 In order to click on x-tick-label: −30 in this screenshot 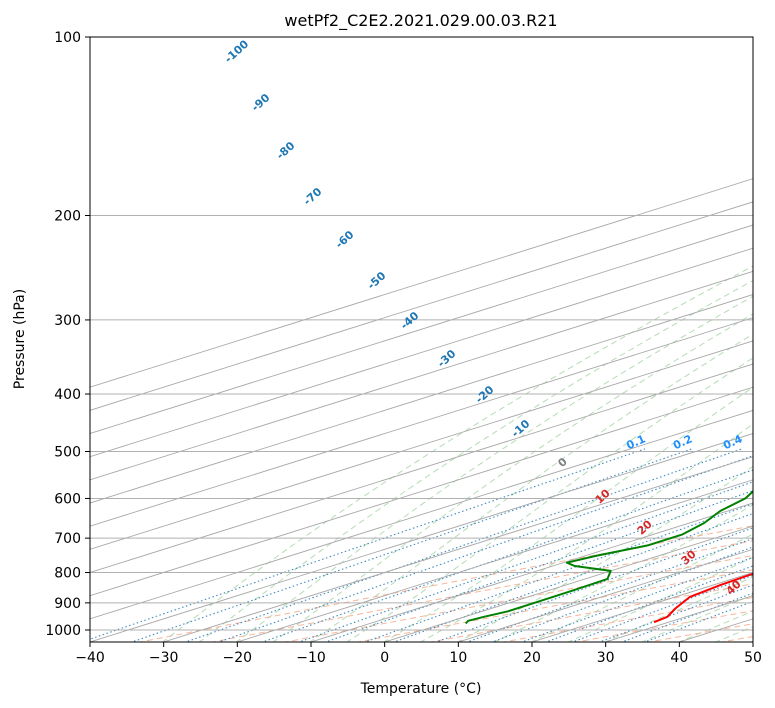, I will do `click(164, 658)`.